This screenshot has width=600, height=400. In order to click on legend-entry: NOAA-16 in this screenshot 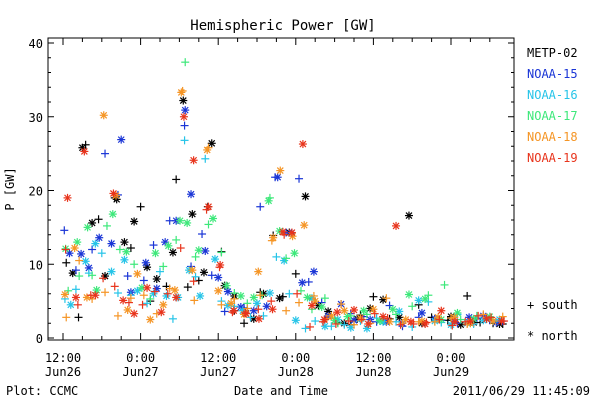, I will do `click(552, 95)`.